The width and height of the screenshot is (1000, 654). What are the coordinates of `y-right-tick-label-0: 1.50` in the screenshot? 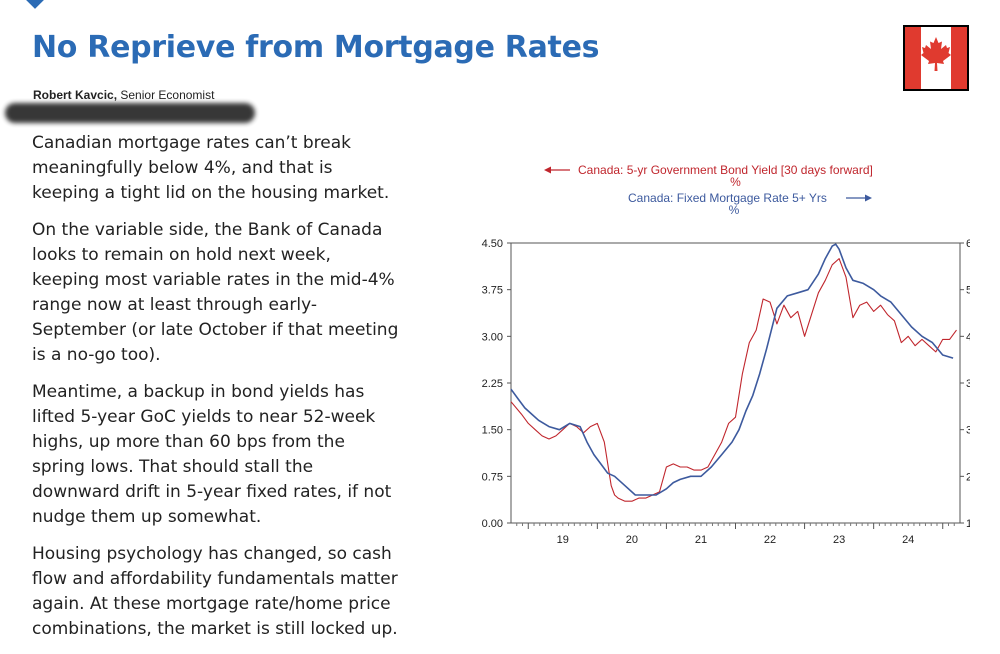 It's located at (968, 524).